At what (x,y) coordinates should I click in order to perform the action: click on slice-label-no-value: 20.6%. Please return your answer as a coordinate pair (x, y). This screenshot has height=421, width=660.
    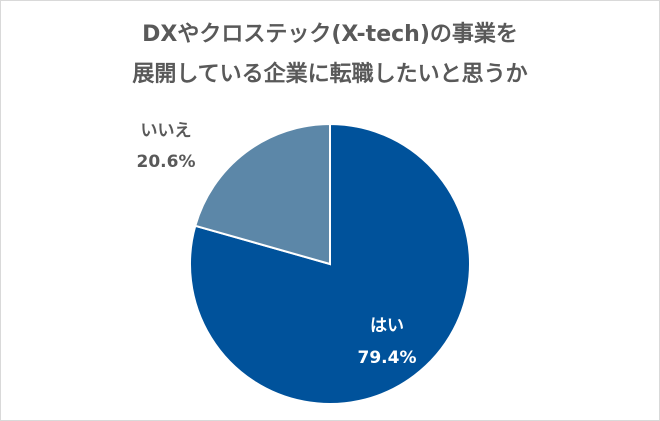
    Looking at the image, I should click on (166, 162).